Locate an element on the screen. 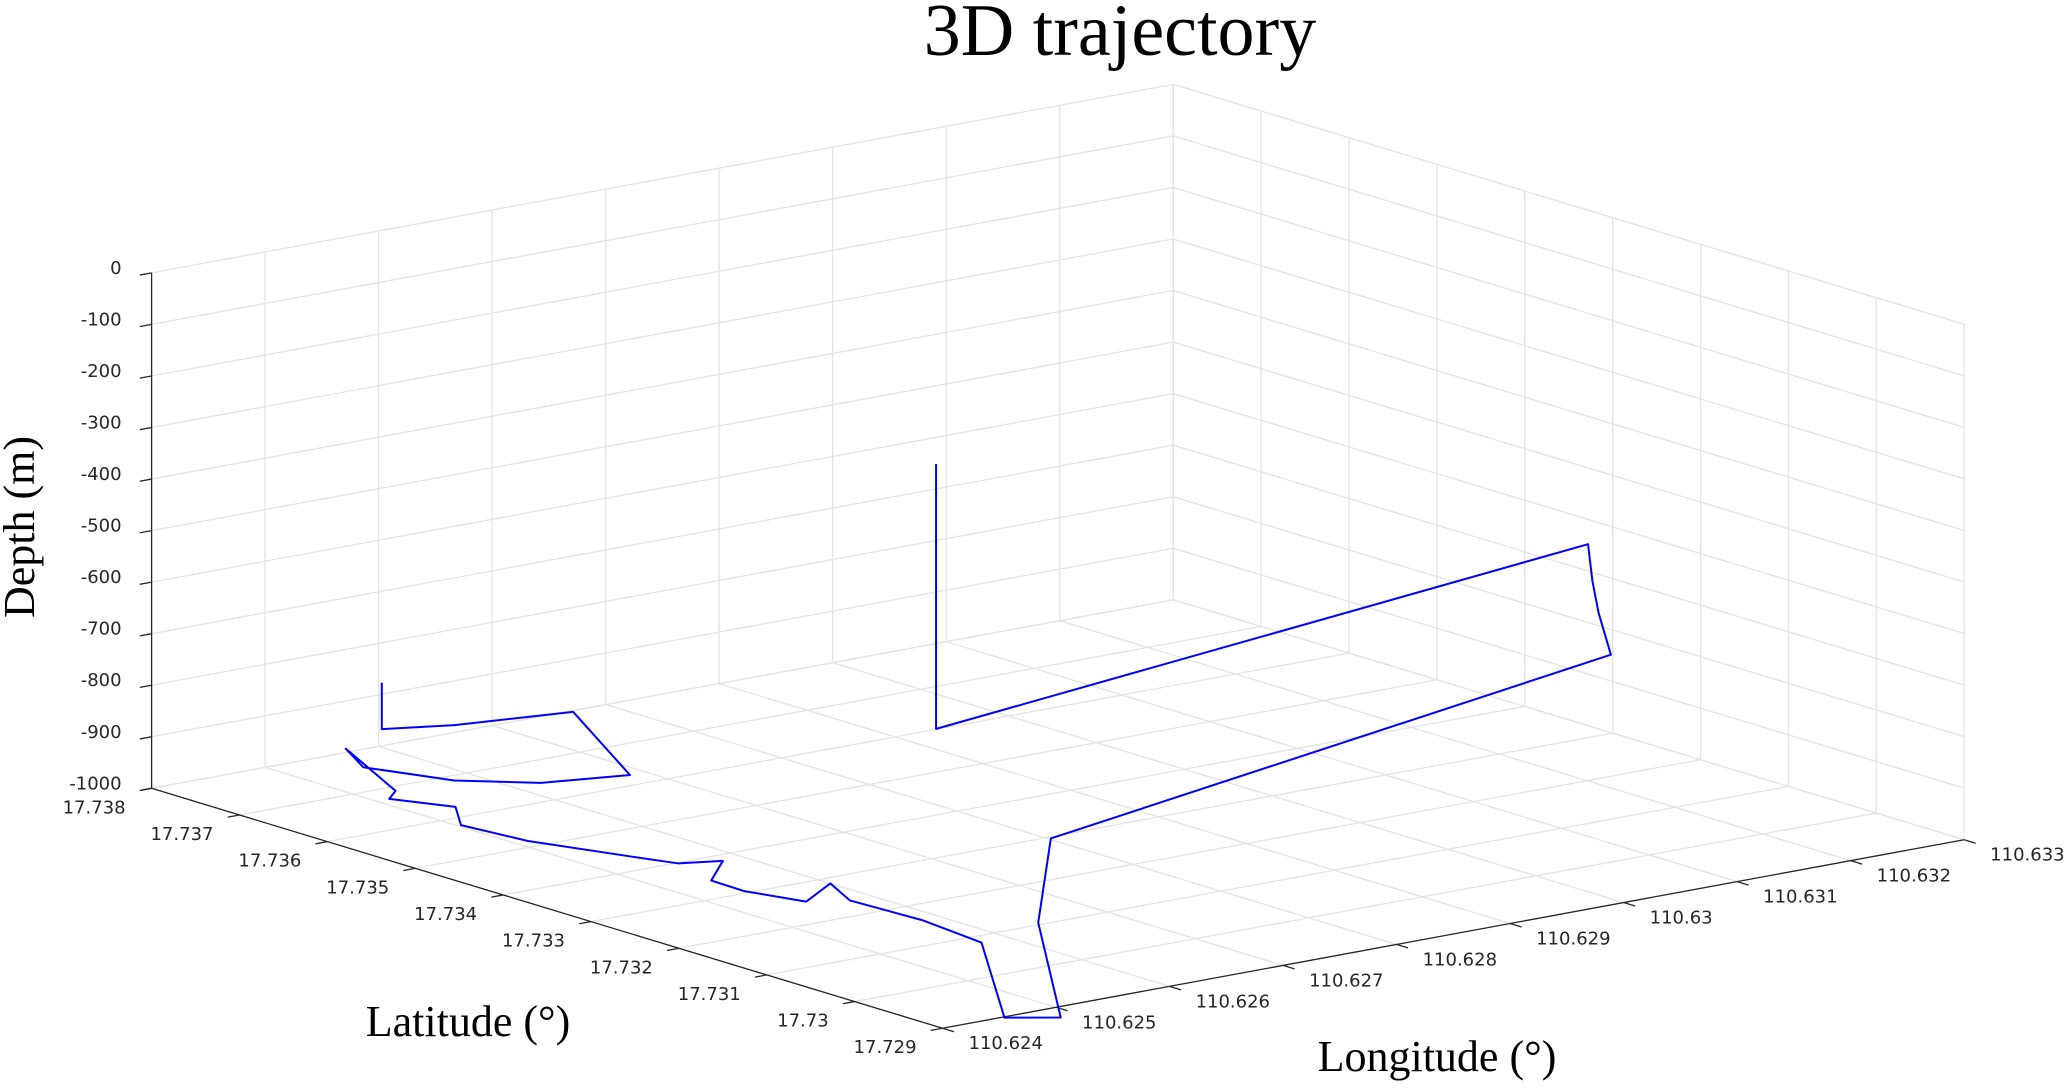 This screenshot has width=2067, height=1090. z-tick-label: -600 is located at coordinates (101, 577).